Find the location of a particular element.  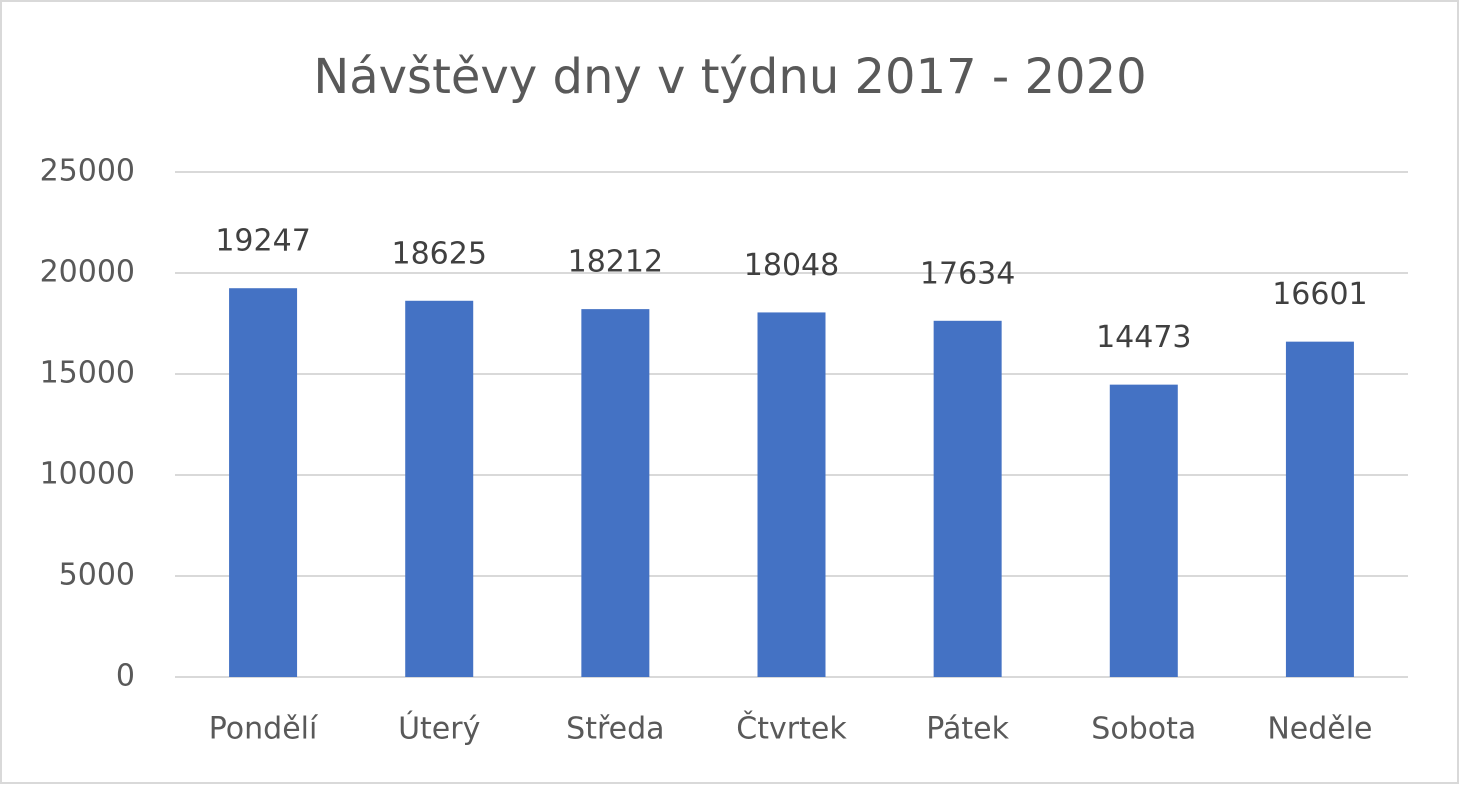

y-tick-label: 20000 is located at coordinates (87, 272).